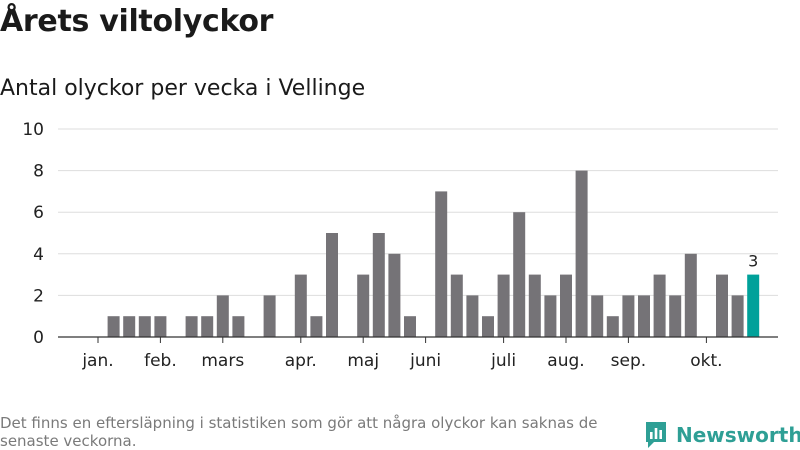 Image resolution: width=800 pixels, height=450 pixels. What do you see at coordinates (503, 361) in the screenshot?
I see `x-tick-label: juli` at bounding box center [503, 361].